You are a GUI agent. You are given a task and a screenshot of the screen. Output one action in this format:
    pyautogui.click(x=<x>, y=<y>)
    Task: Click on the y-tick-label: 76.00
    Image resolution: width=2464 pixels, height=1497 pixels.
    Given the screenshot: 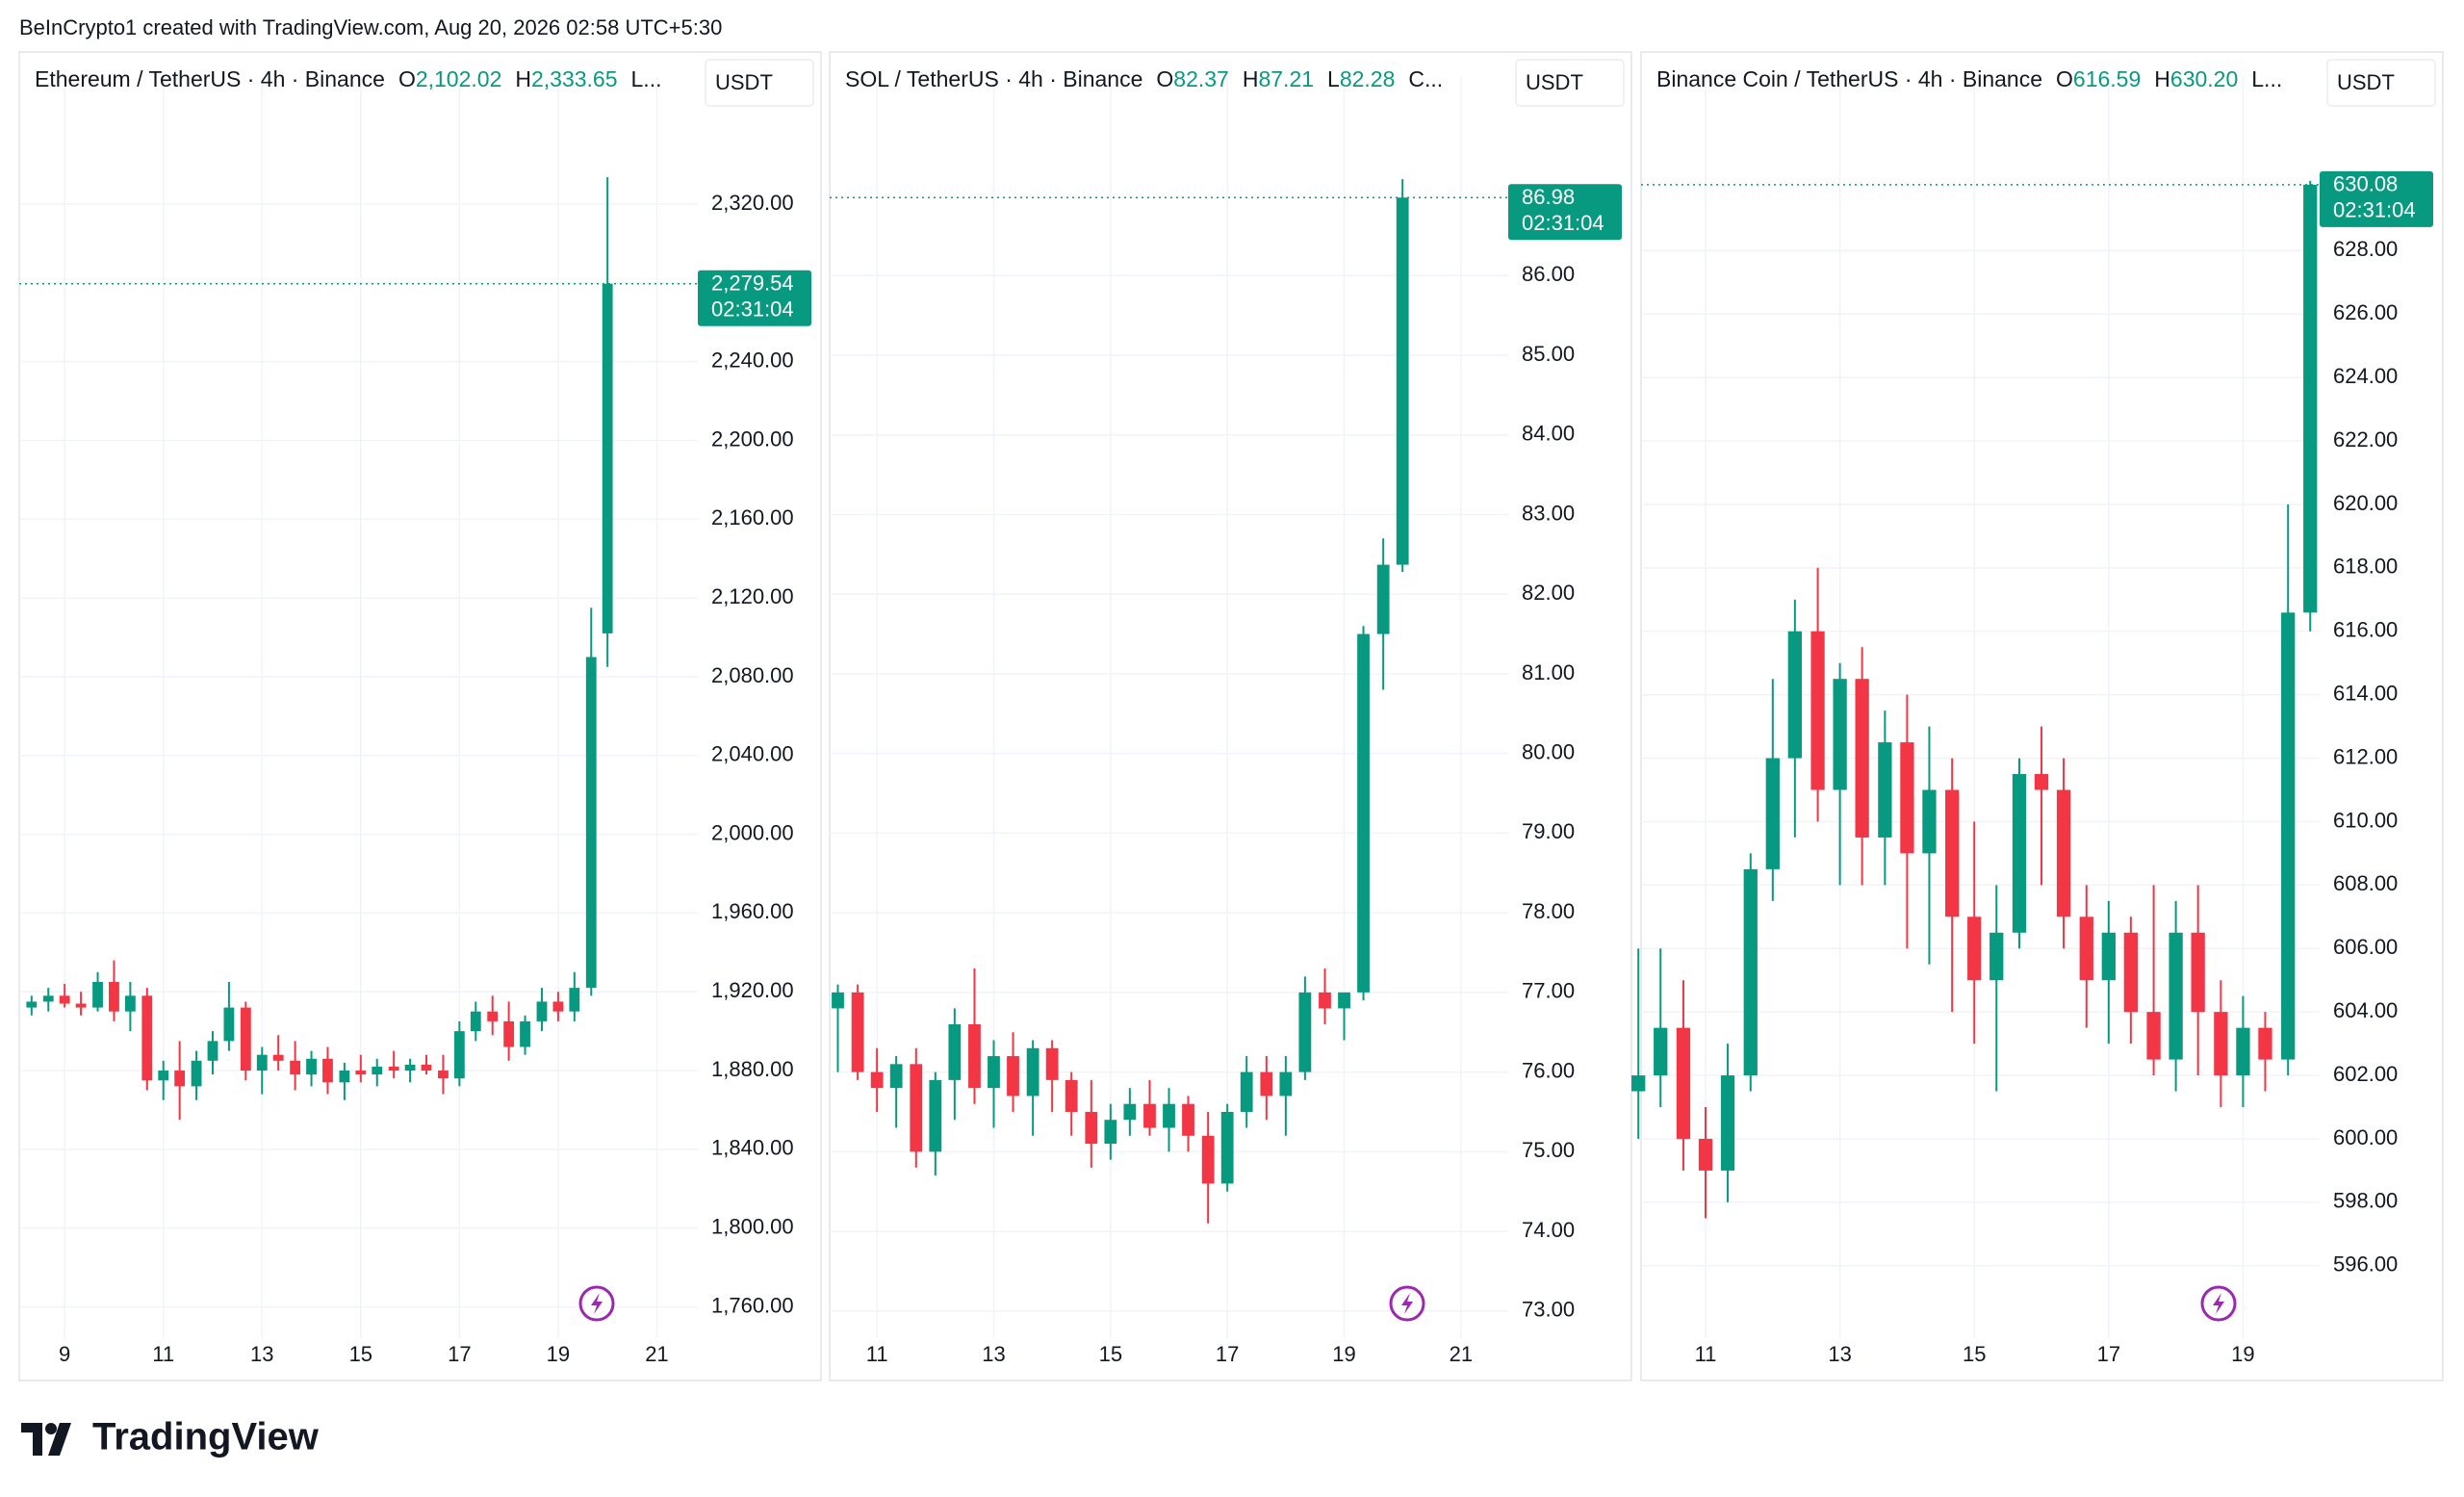 What is the action you would take?
    pyautogui.click(x=1548, y=1070)
    